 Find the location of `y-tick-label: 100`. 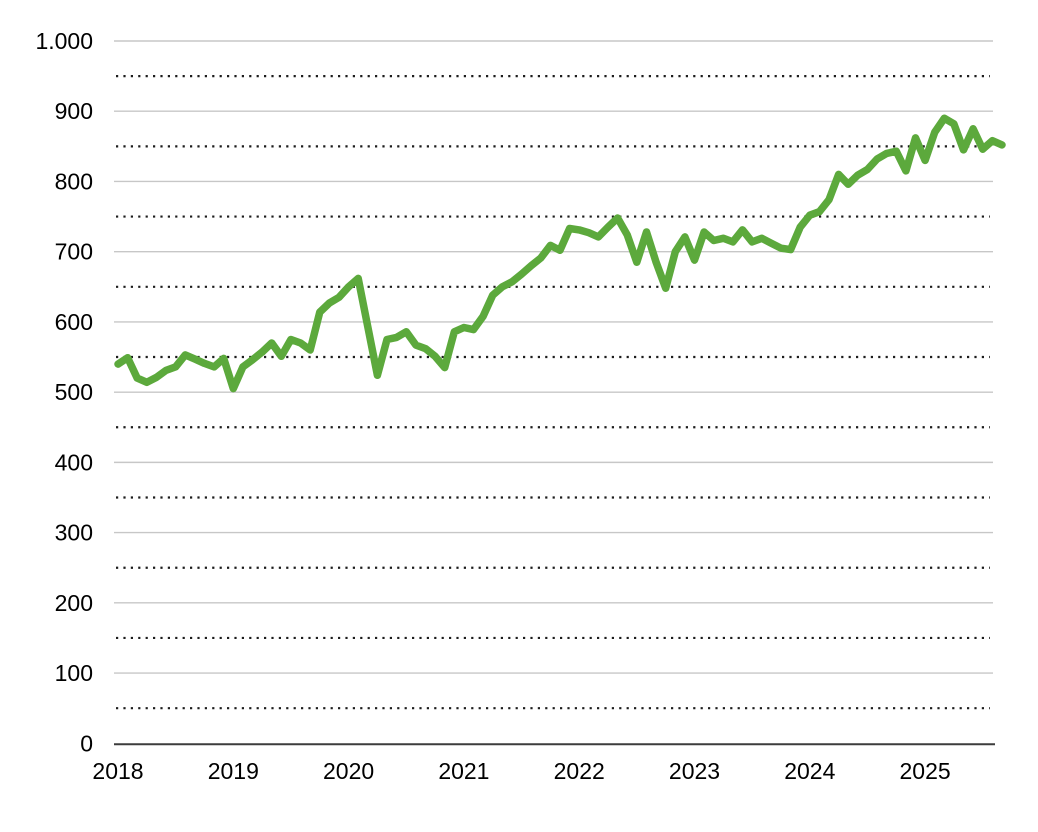

y-tick-label: 100 is located at coordinates (74, 673).